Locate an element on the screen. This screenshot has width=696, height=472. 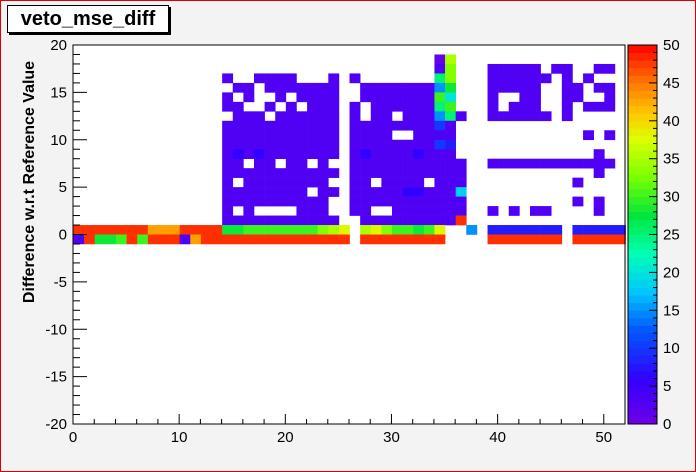
z-tick-label: 45 is located at coordinates (671, 83).